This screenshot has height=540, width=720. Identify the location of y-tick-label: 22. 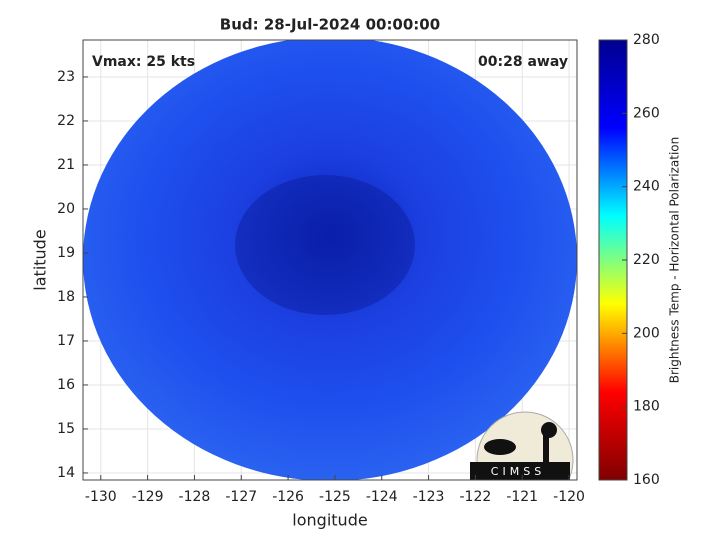
(66, 121).